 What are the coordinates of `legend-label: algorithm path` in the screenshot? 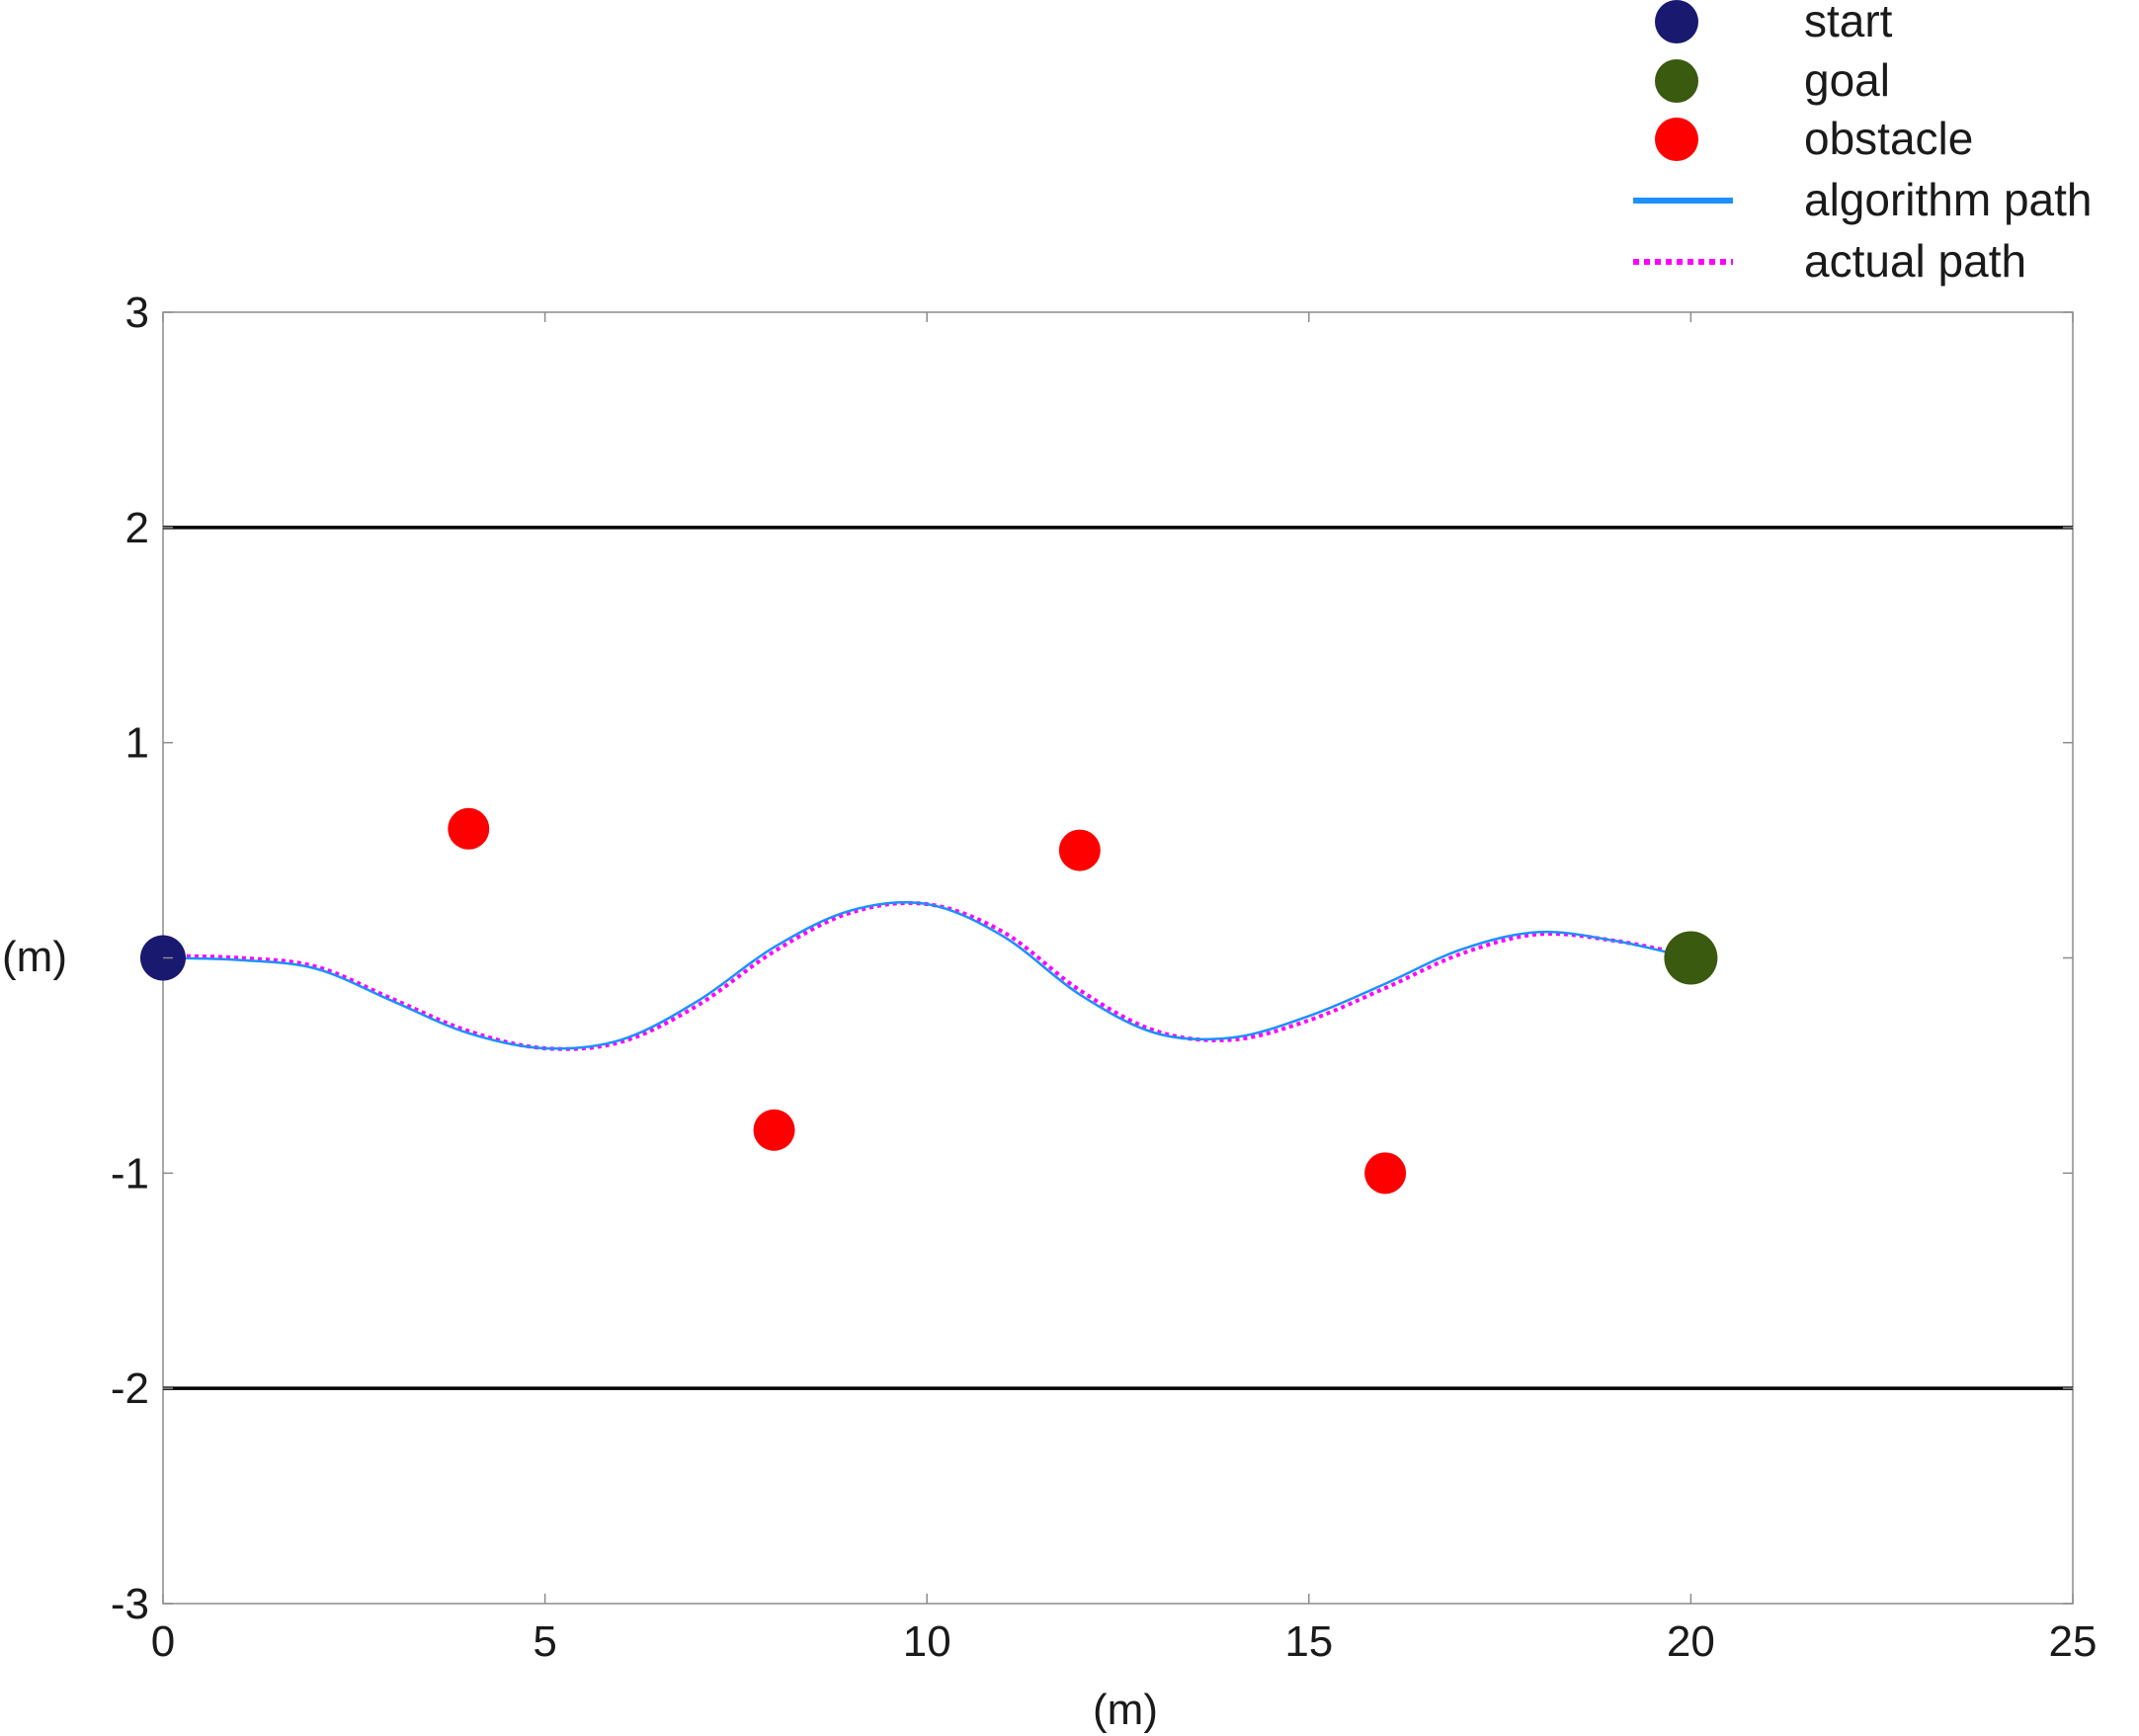 It's located at (1948, 200).